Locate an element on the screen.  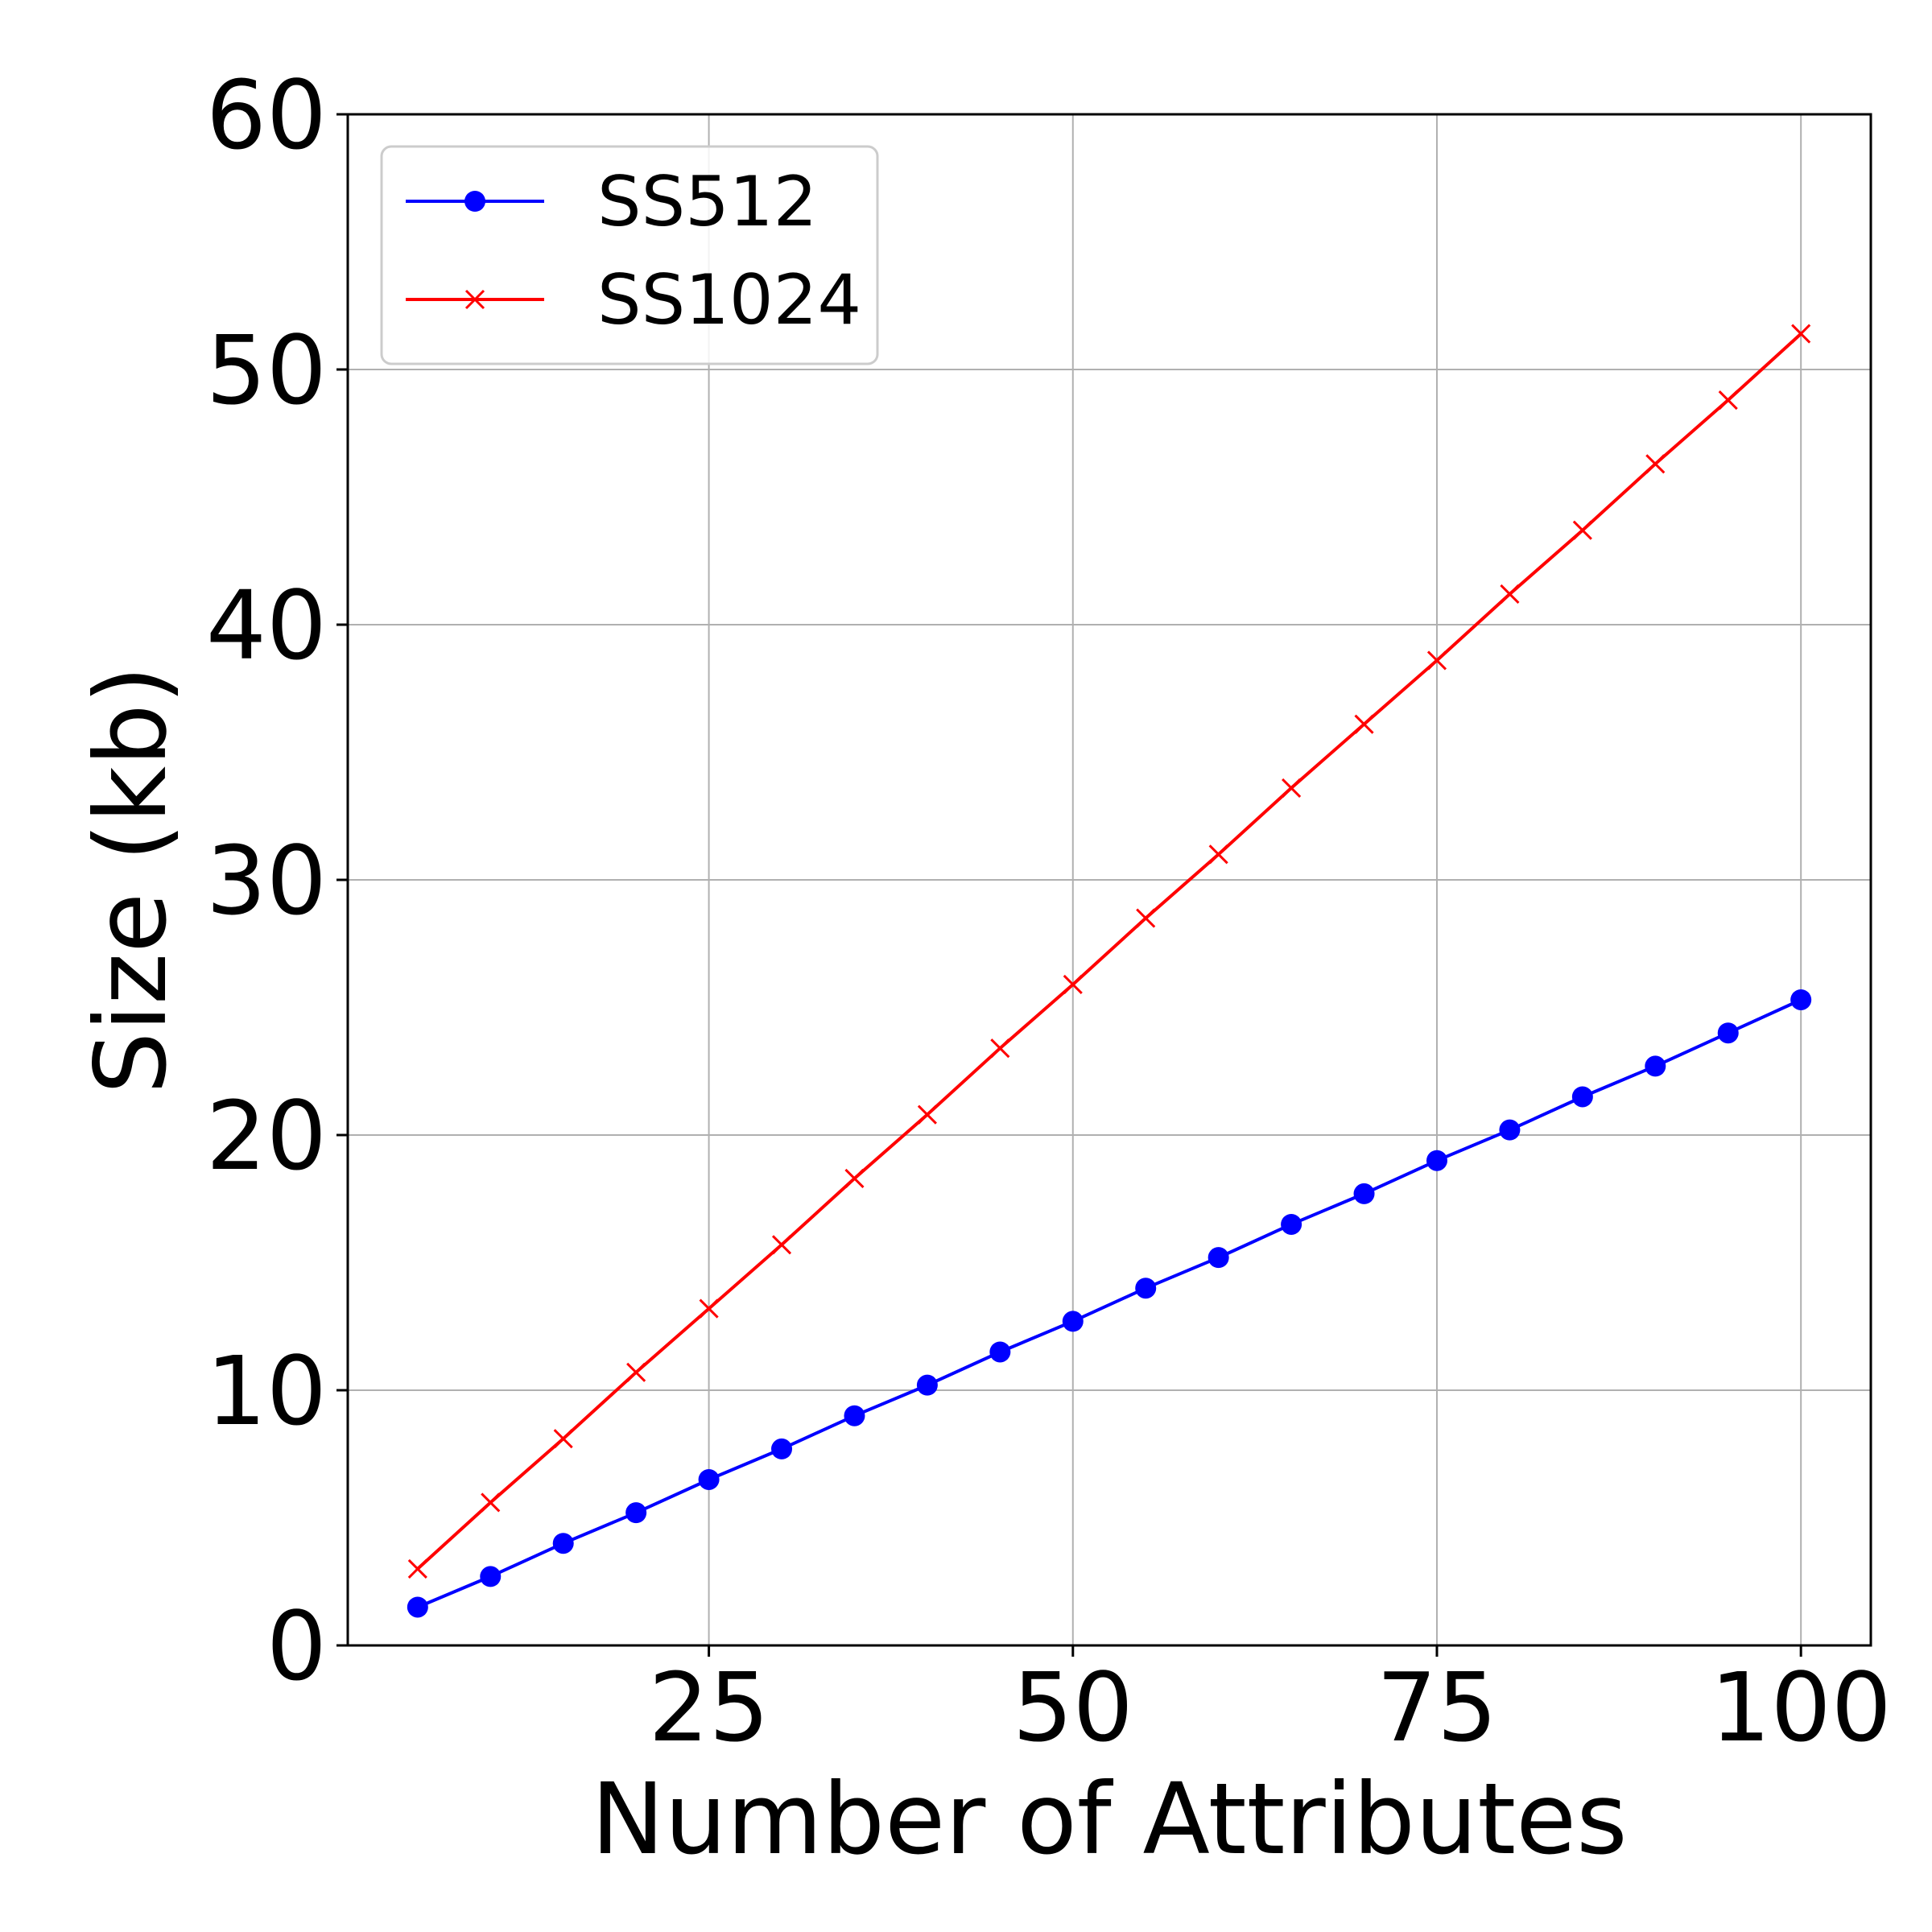
legend-label: SS1024 is located at coordinates (729, 300).